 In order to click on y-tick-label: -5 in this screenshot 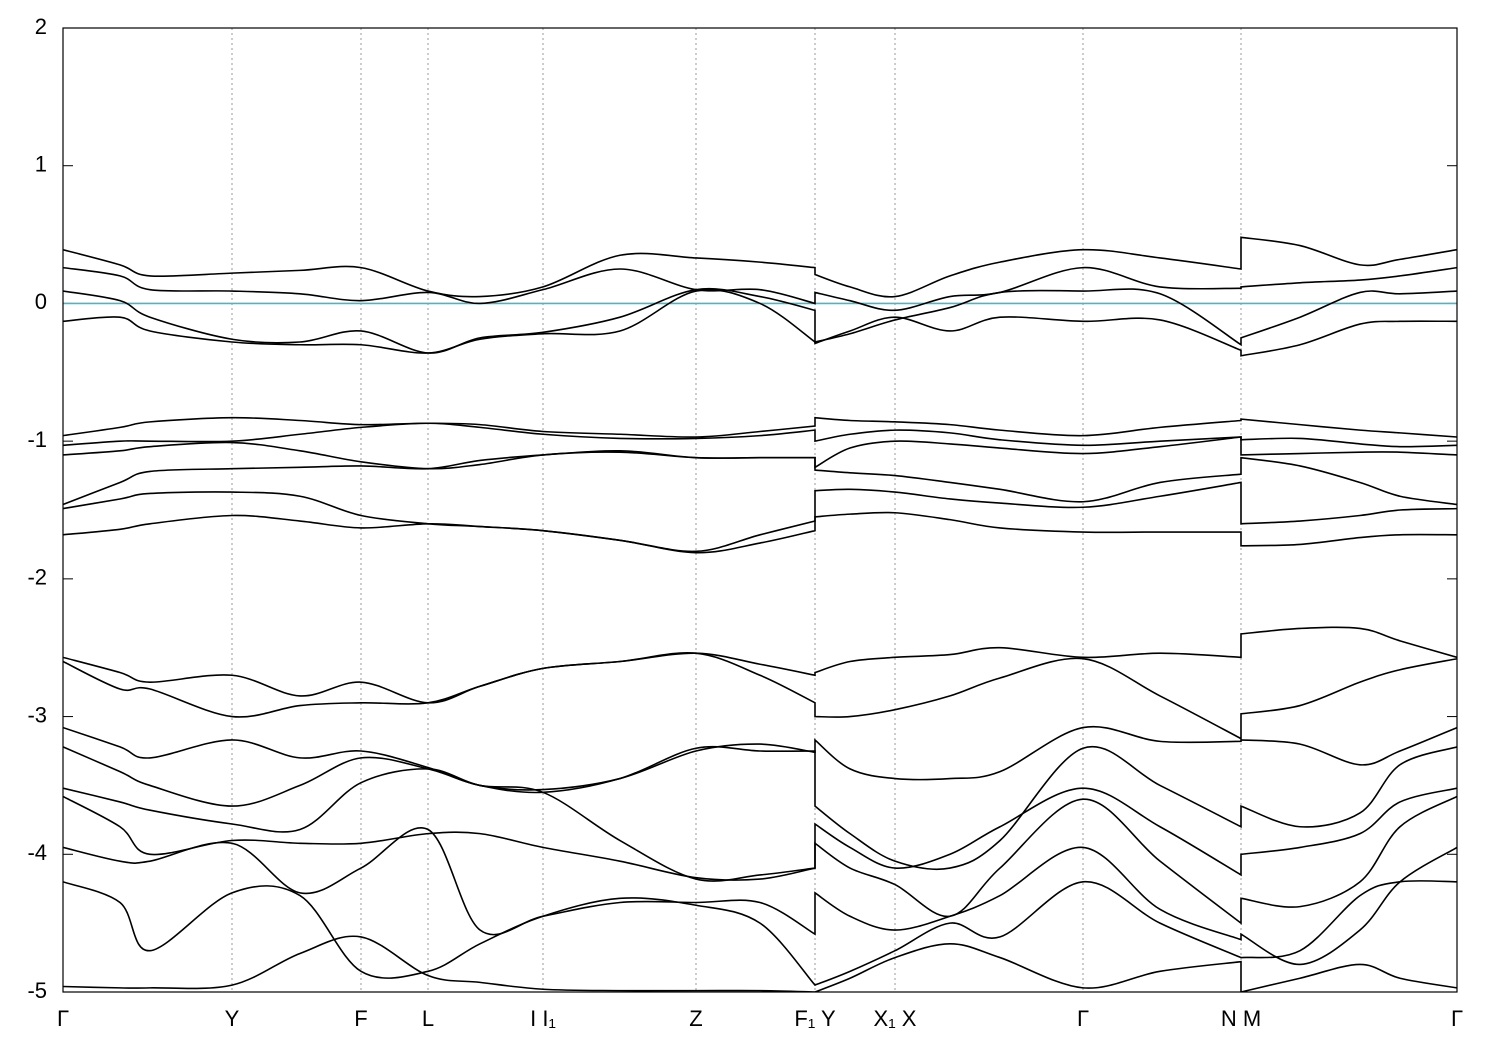, I will do `click(37, 990)`.